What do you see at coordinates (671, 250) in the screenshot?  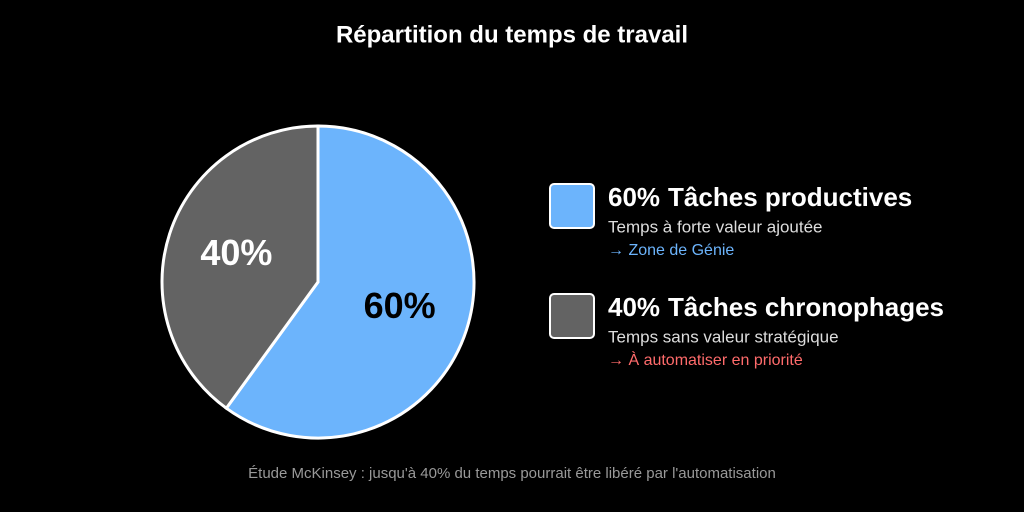 I see `legend-note: → Zone de Génie` at bounding box center [671, 250].